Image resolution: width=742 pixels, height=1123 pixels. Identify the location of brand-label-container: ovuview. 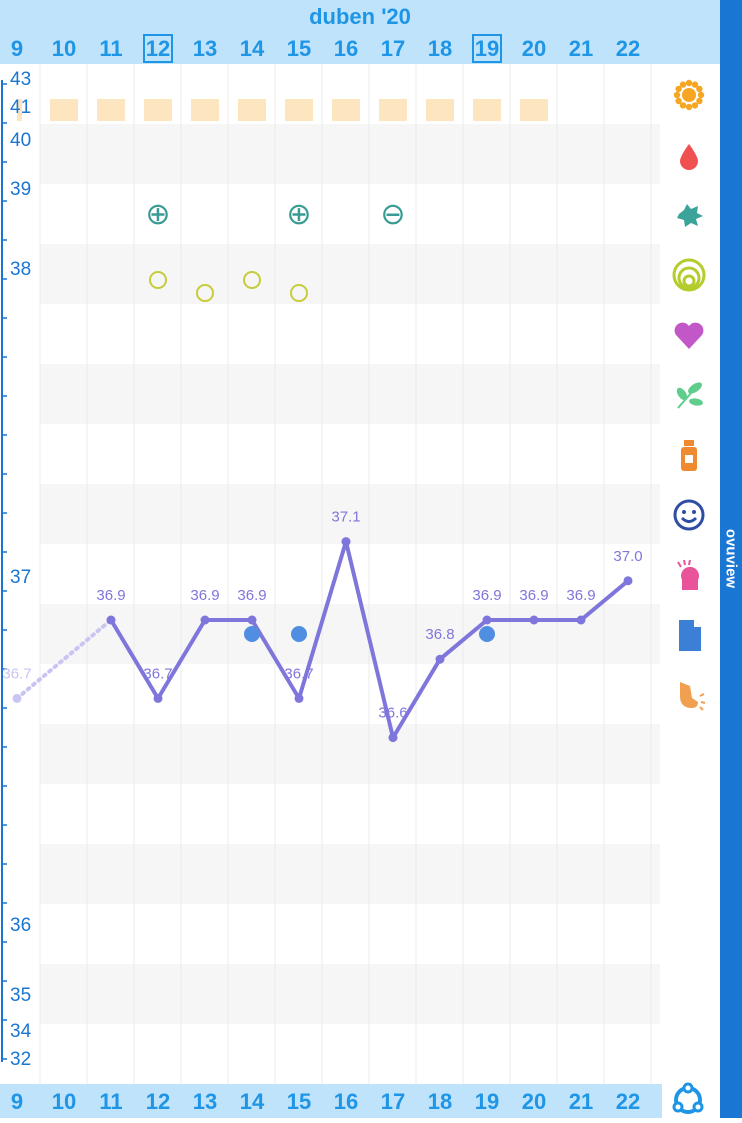
(731, 560).